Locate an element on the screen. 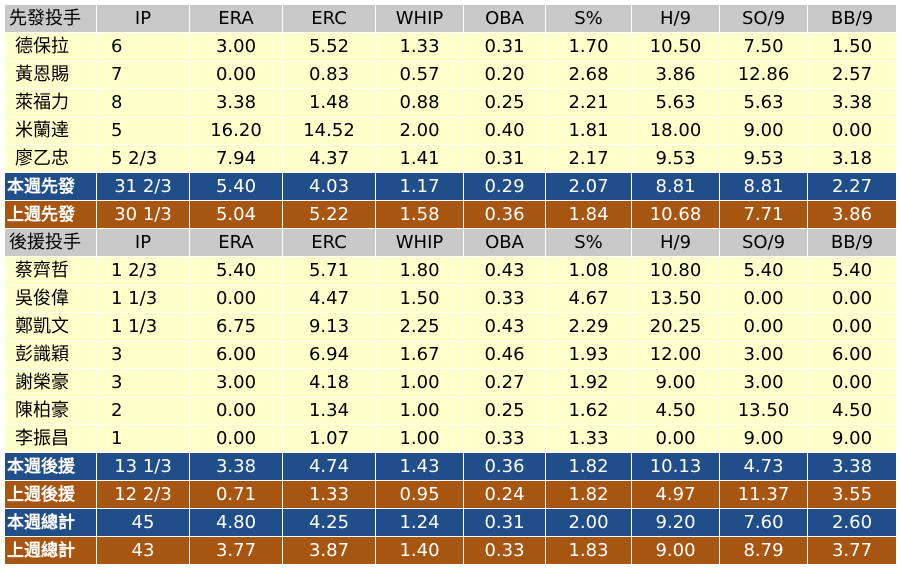 The image size is (900, 571). player-name: 米蘭達 is located at coordinates (50, 130).